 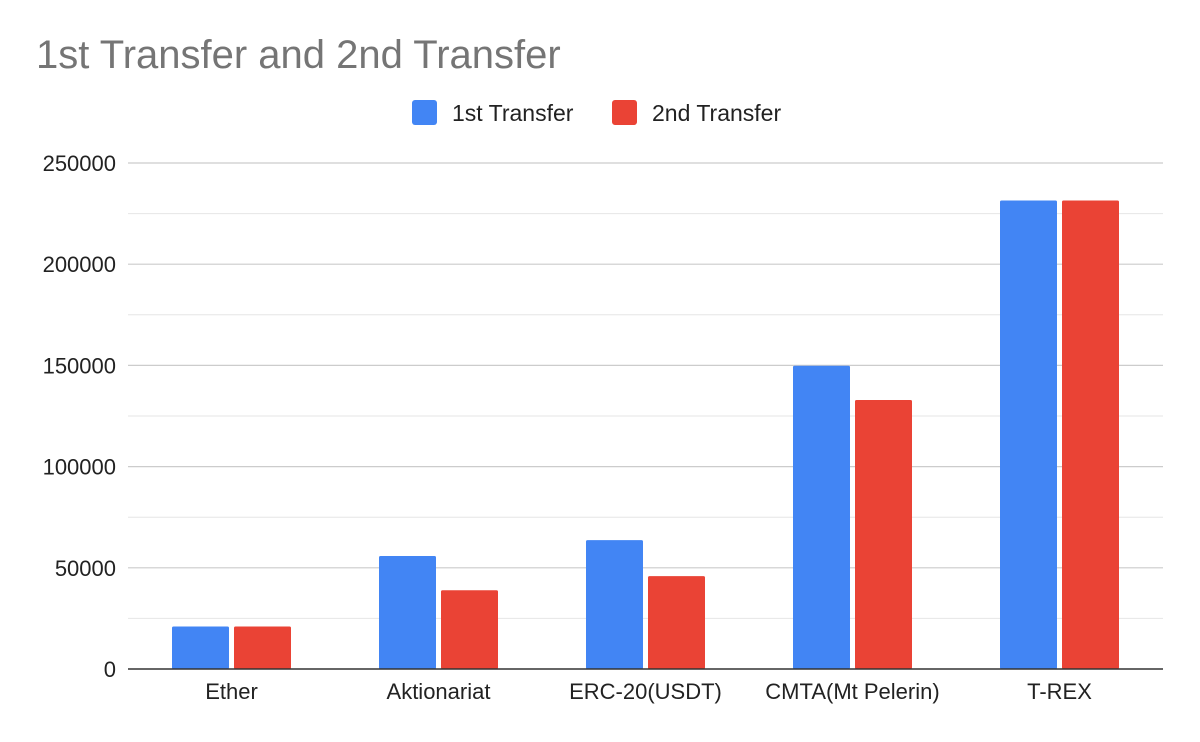 What do you see at coordinates (645, 691) in the screenshot?
I see `x-category-label: ERC-20(USDT)` at bounding box center [645, 691].